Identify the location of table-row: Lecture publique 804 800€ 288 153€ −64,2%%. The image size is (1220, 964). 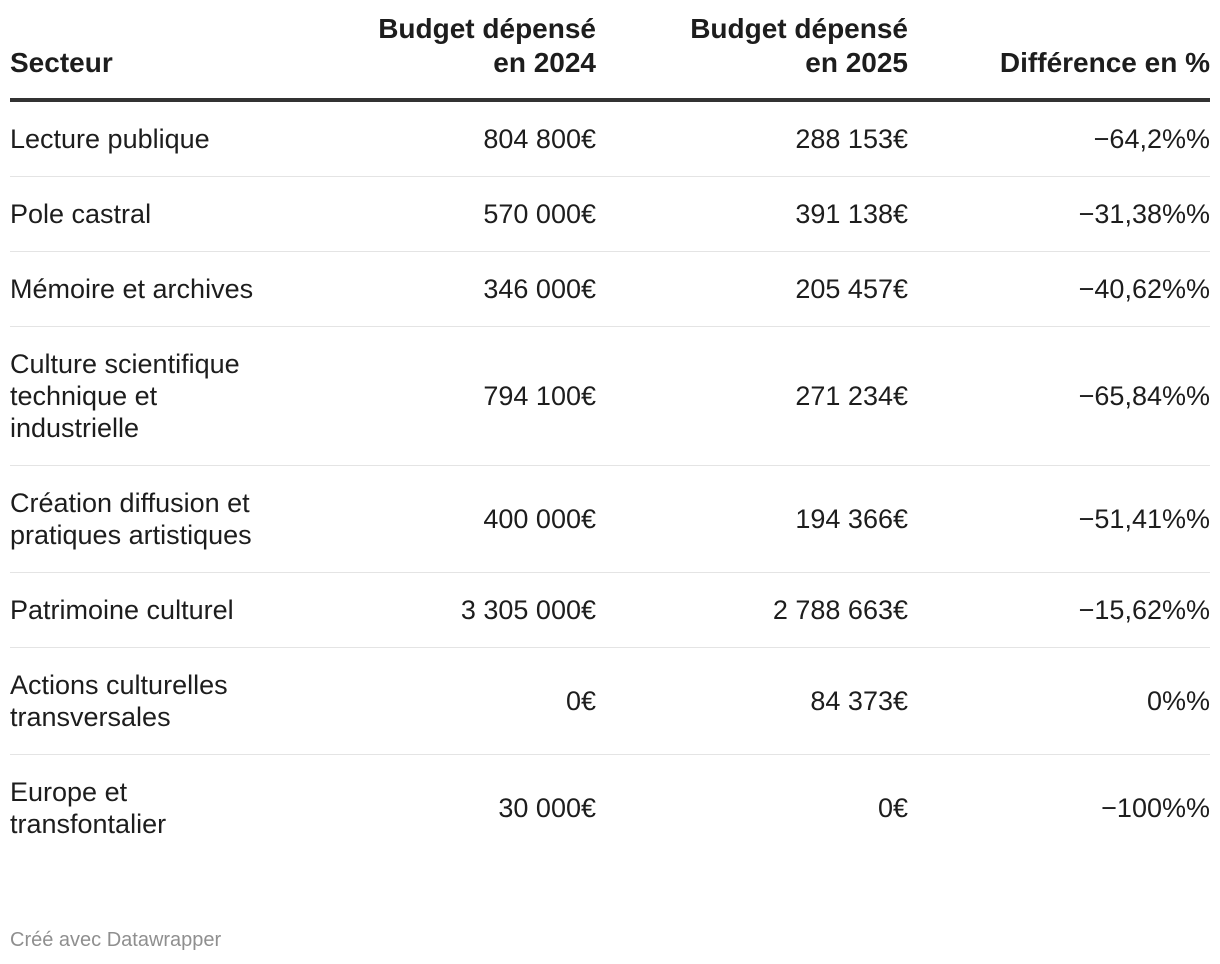
(610, 138).